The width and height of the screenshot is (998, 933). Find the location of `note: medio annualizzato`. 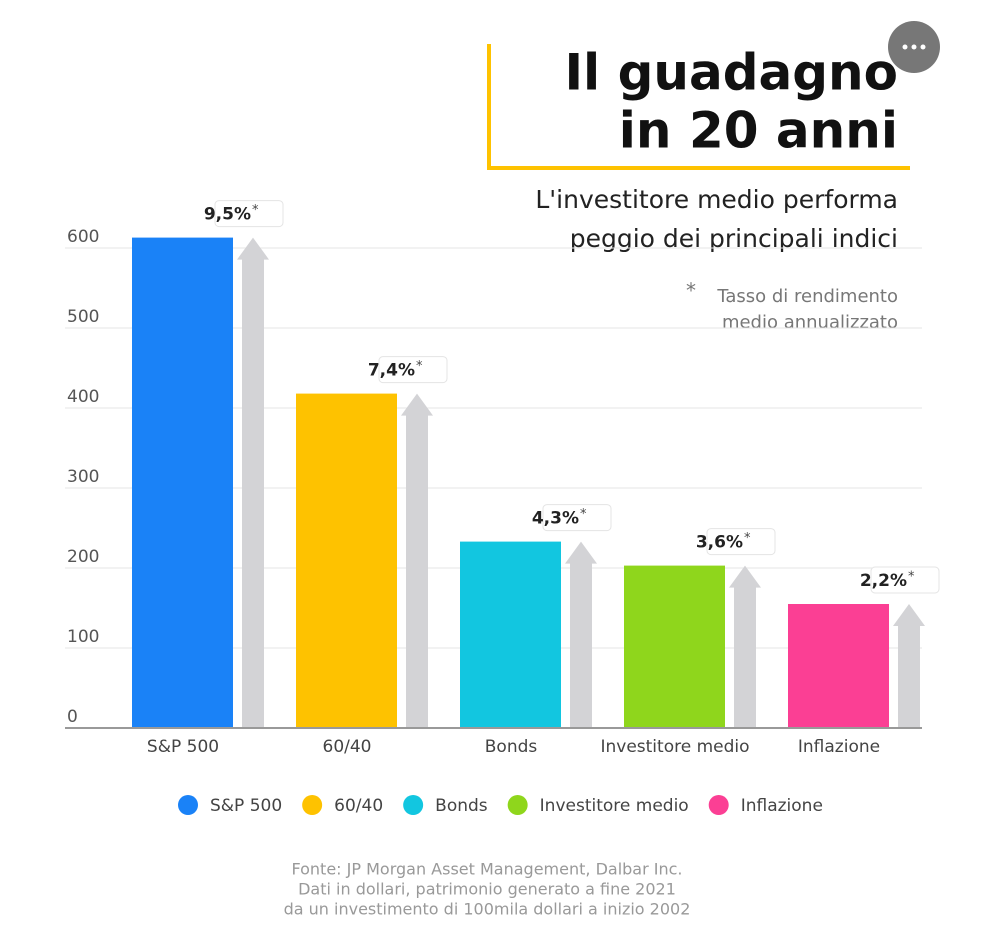

note: medio annualizzato is located at coordinates (810, 322).